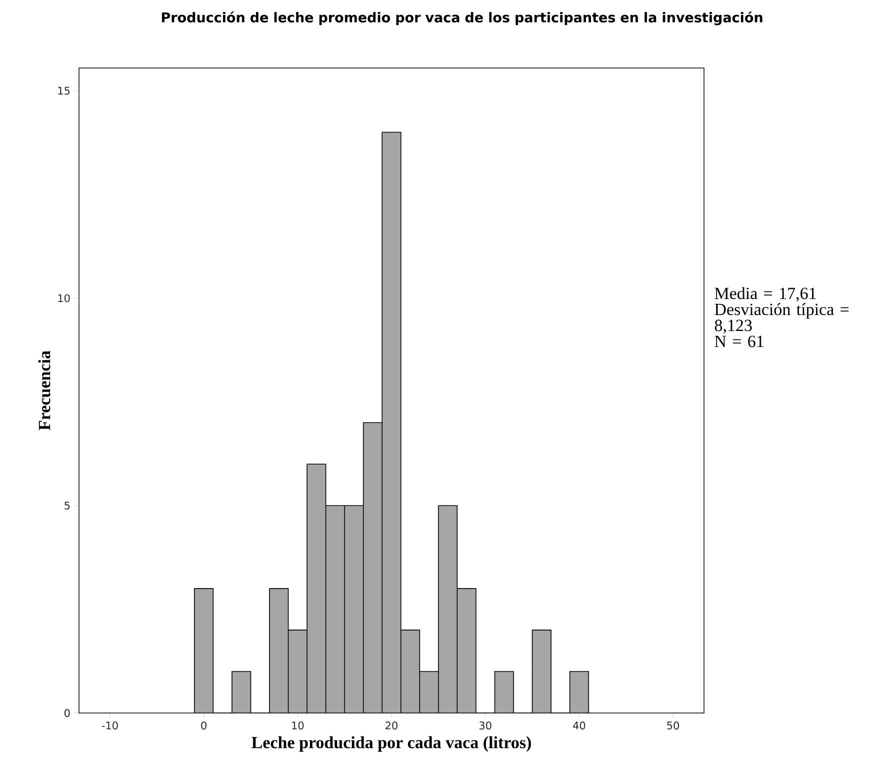 This screenshot has height=780, width=871. I want to click on y-tick-label: 5, so click(67, 506).